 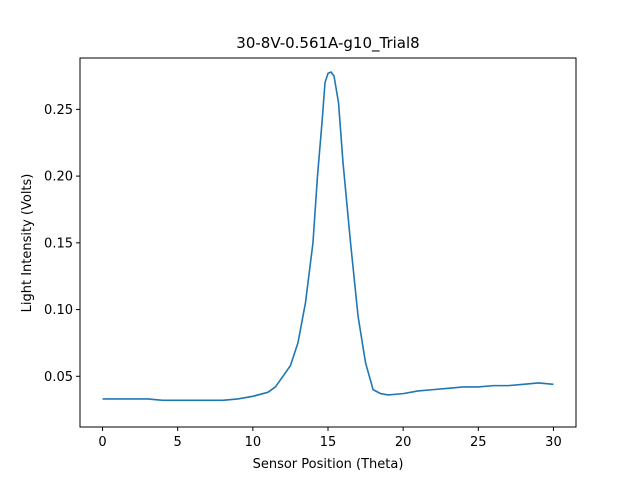 I want to click on x-tick-label: 15, so click(x=328, y=442).